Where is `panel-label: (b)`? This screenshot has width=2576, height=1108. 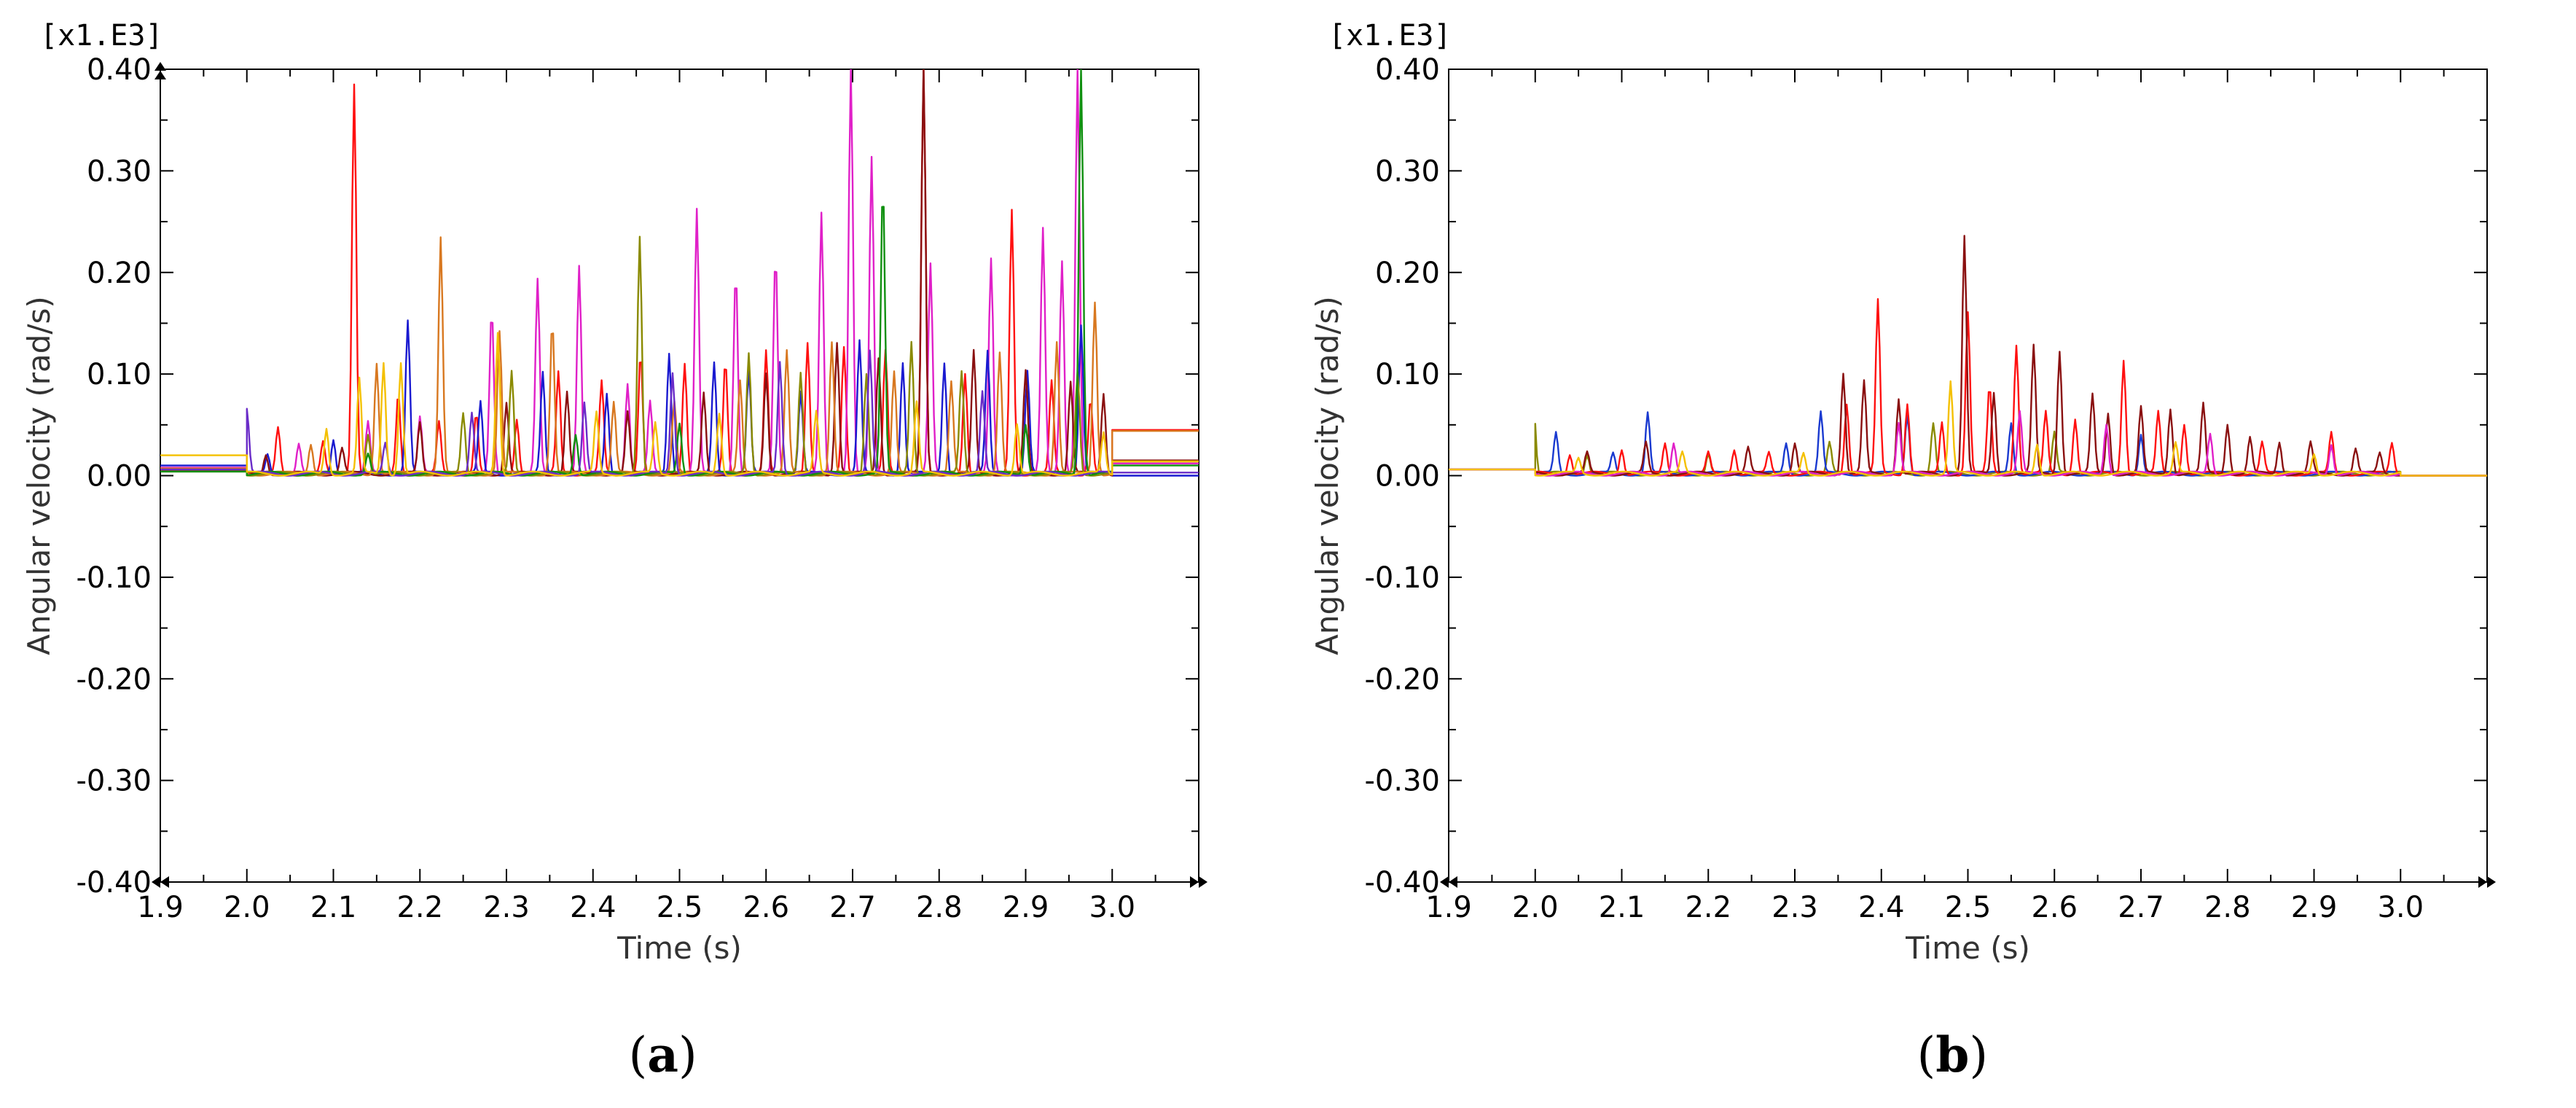
panel-label: (b) is located at coordinates (1953, 1054).